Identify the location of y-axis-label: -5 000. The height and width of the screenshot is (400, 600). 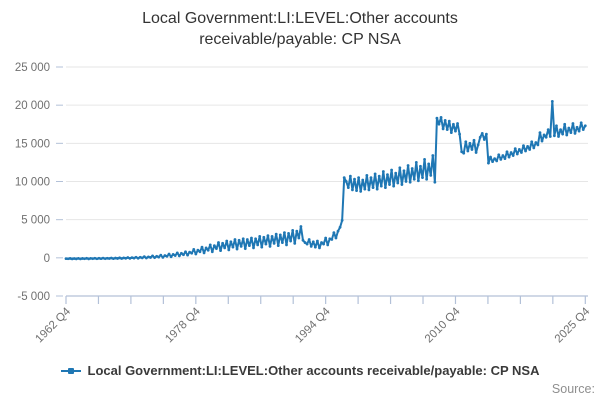
(33, 297).